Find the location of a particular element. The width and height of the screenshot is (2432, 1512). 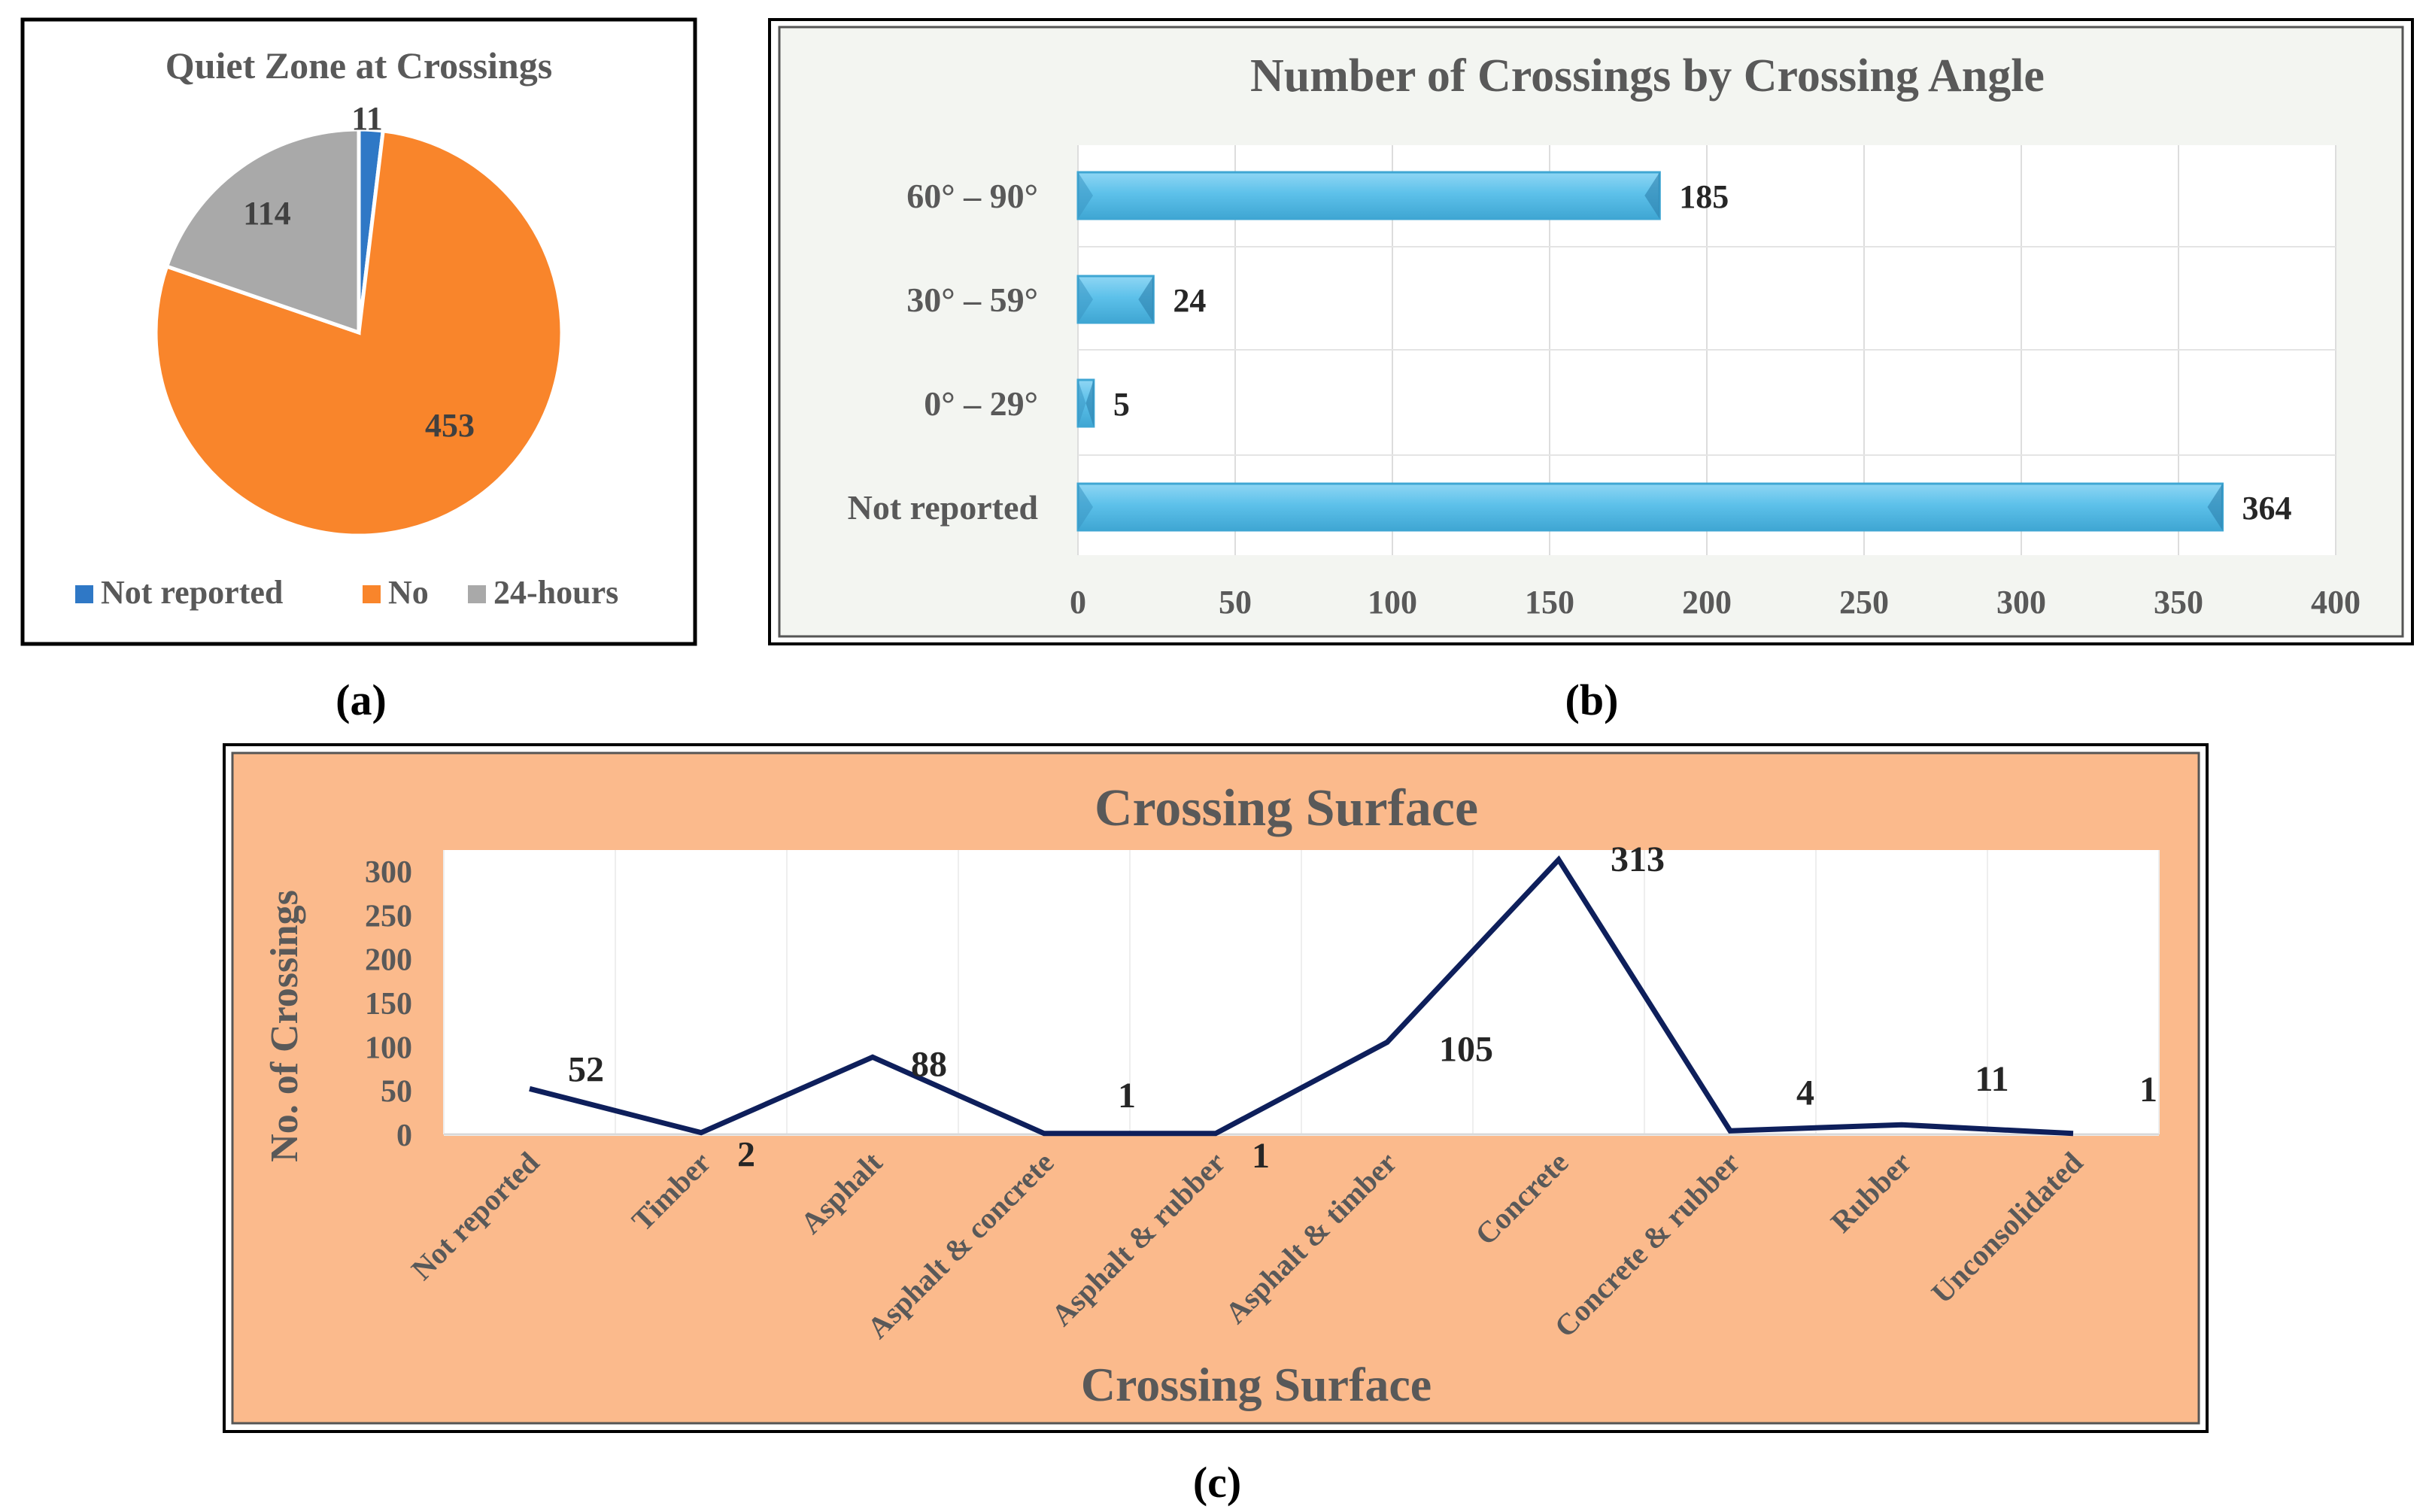

line-data-label-asphalt-rubber: 1 is located at coordinates (1261, 1156).